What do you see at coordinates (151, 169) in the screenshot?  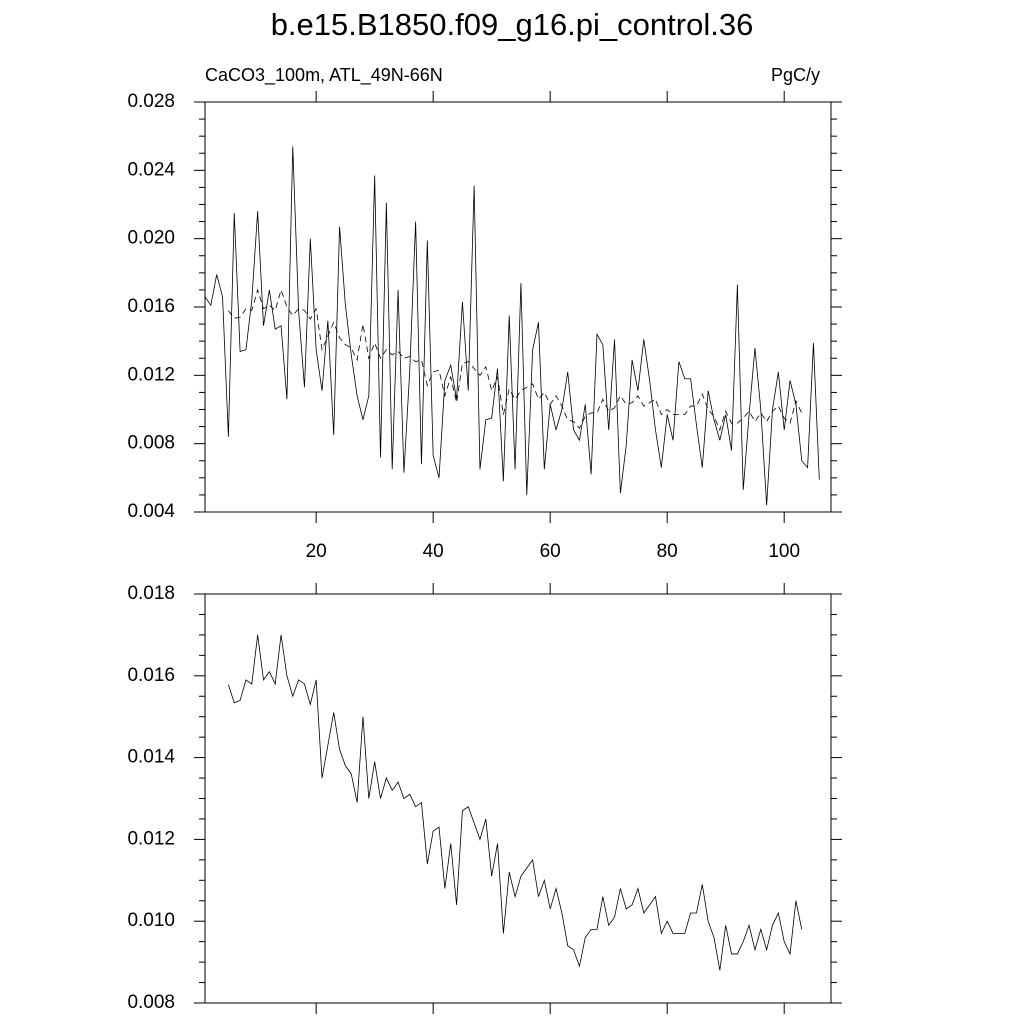 I see `y-tick-label: 0.024` at bounding box center [151, 169].